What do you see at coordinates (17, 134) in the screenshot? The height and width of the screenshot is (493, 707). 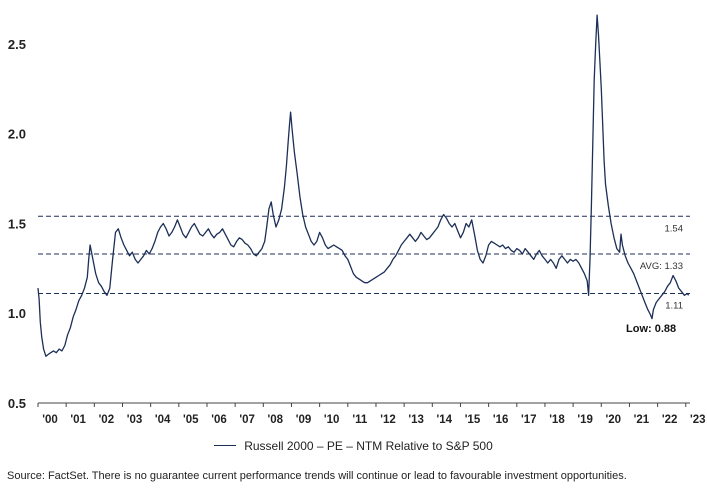 I see `y-tick-label: 2.0` at bounding box center [17, 134].